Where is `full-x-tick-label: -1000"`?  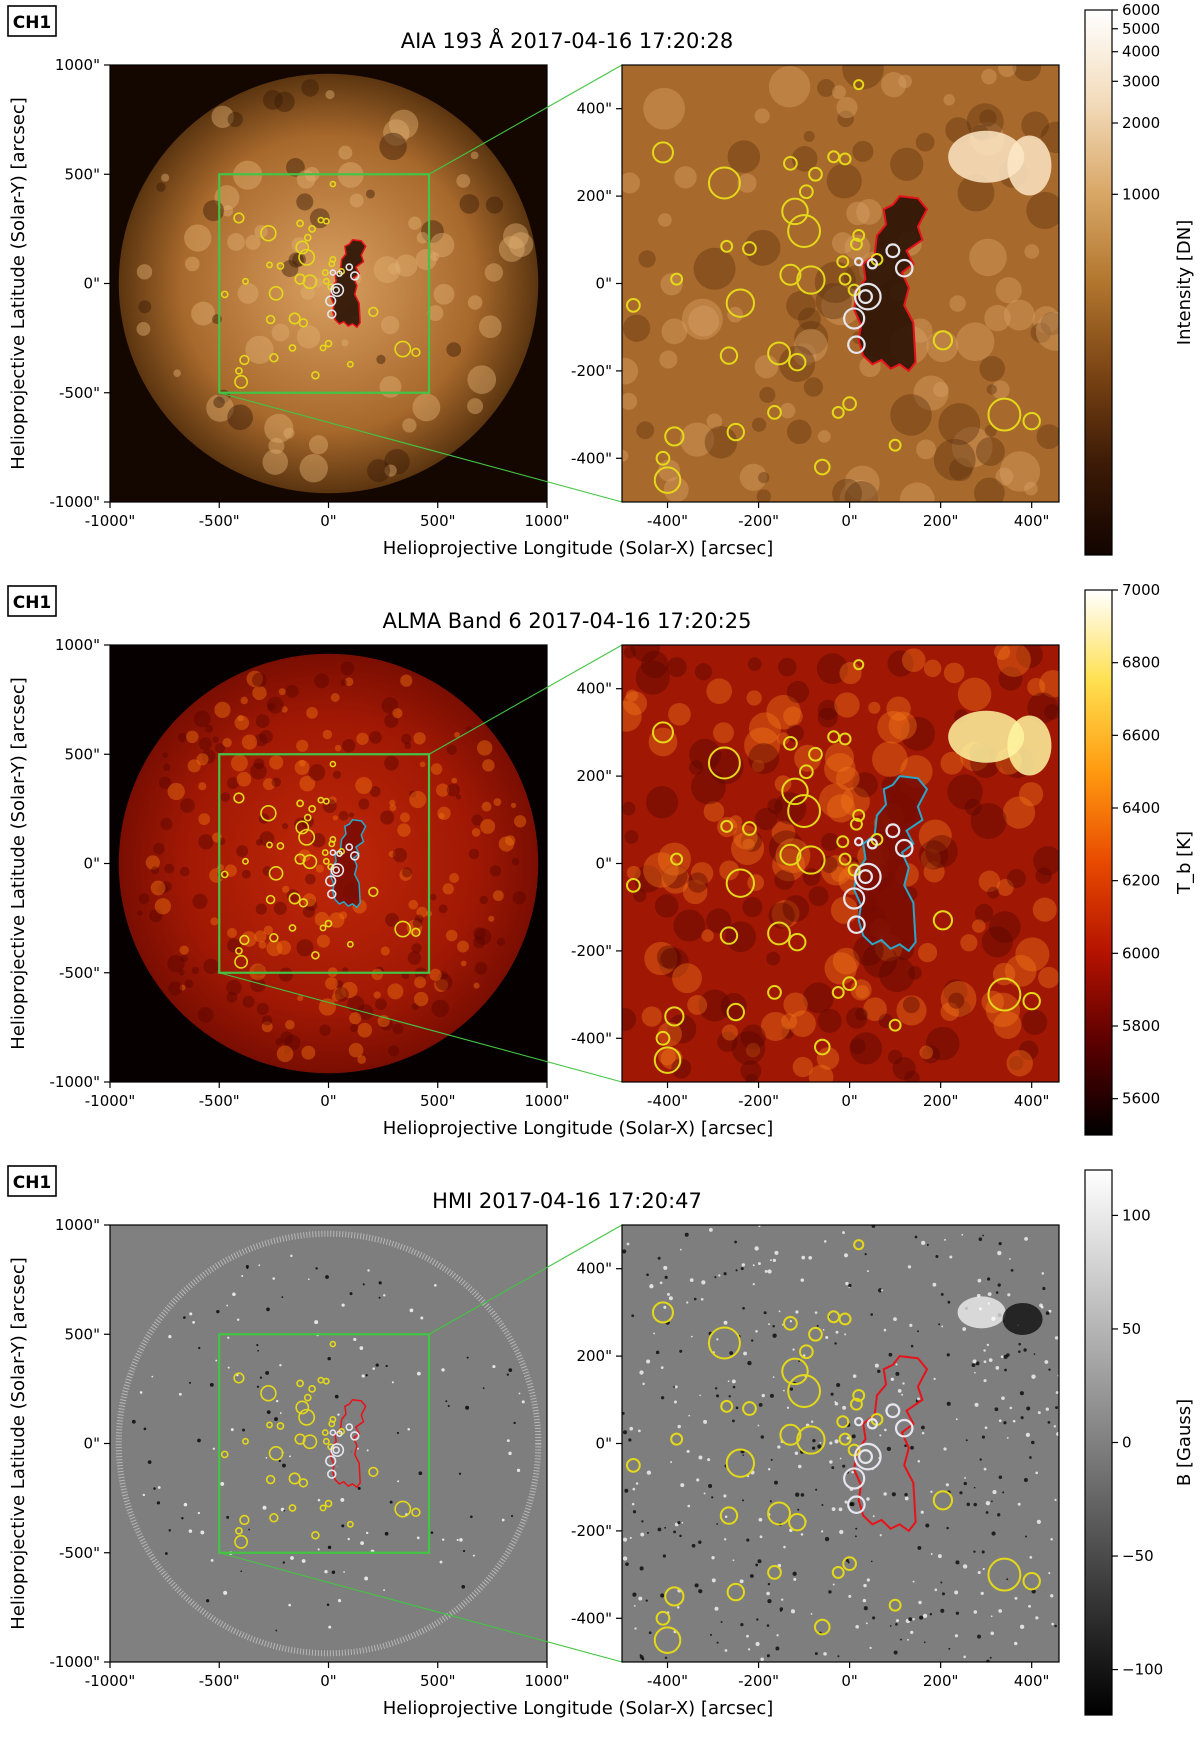
full-x-tick-label: -1000" is located at coordinates (110, 1681).